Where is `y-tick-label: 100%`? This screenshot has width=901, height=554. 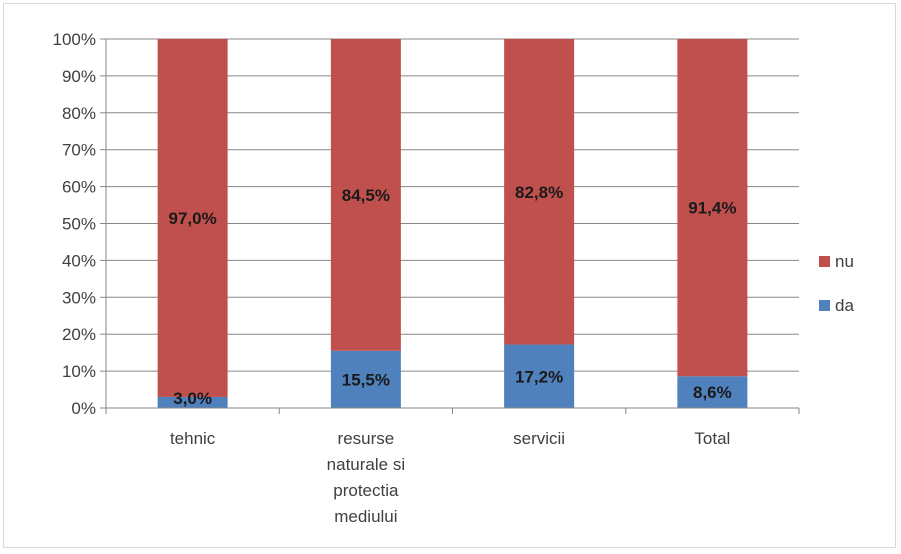 y-tick-label: 100% is located at coordinates (74, 39).